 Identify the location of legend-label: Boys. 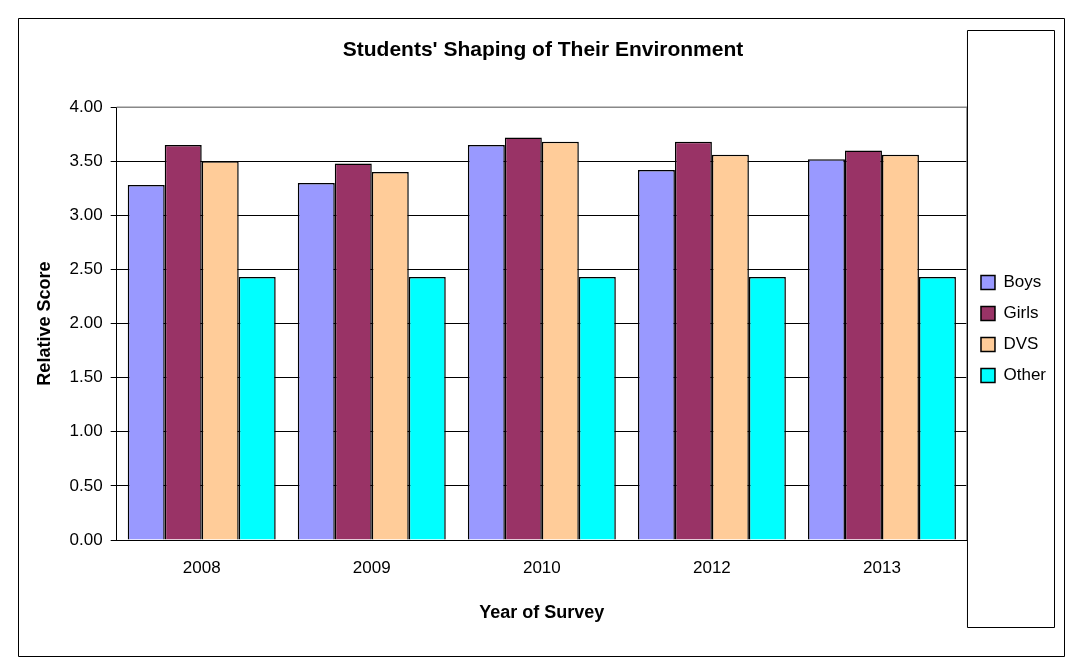
(1022, 282).